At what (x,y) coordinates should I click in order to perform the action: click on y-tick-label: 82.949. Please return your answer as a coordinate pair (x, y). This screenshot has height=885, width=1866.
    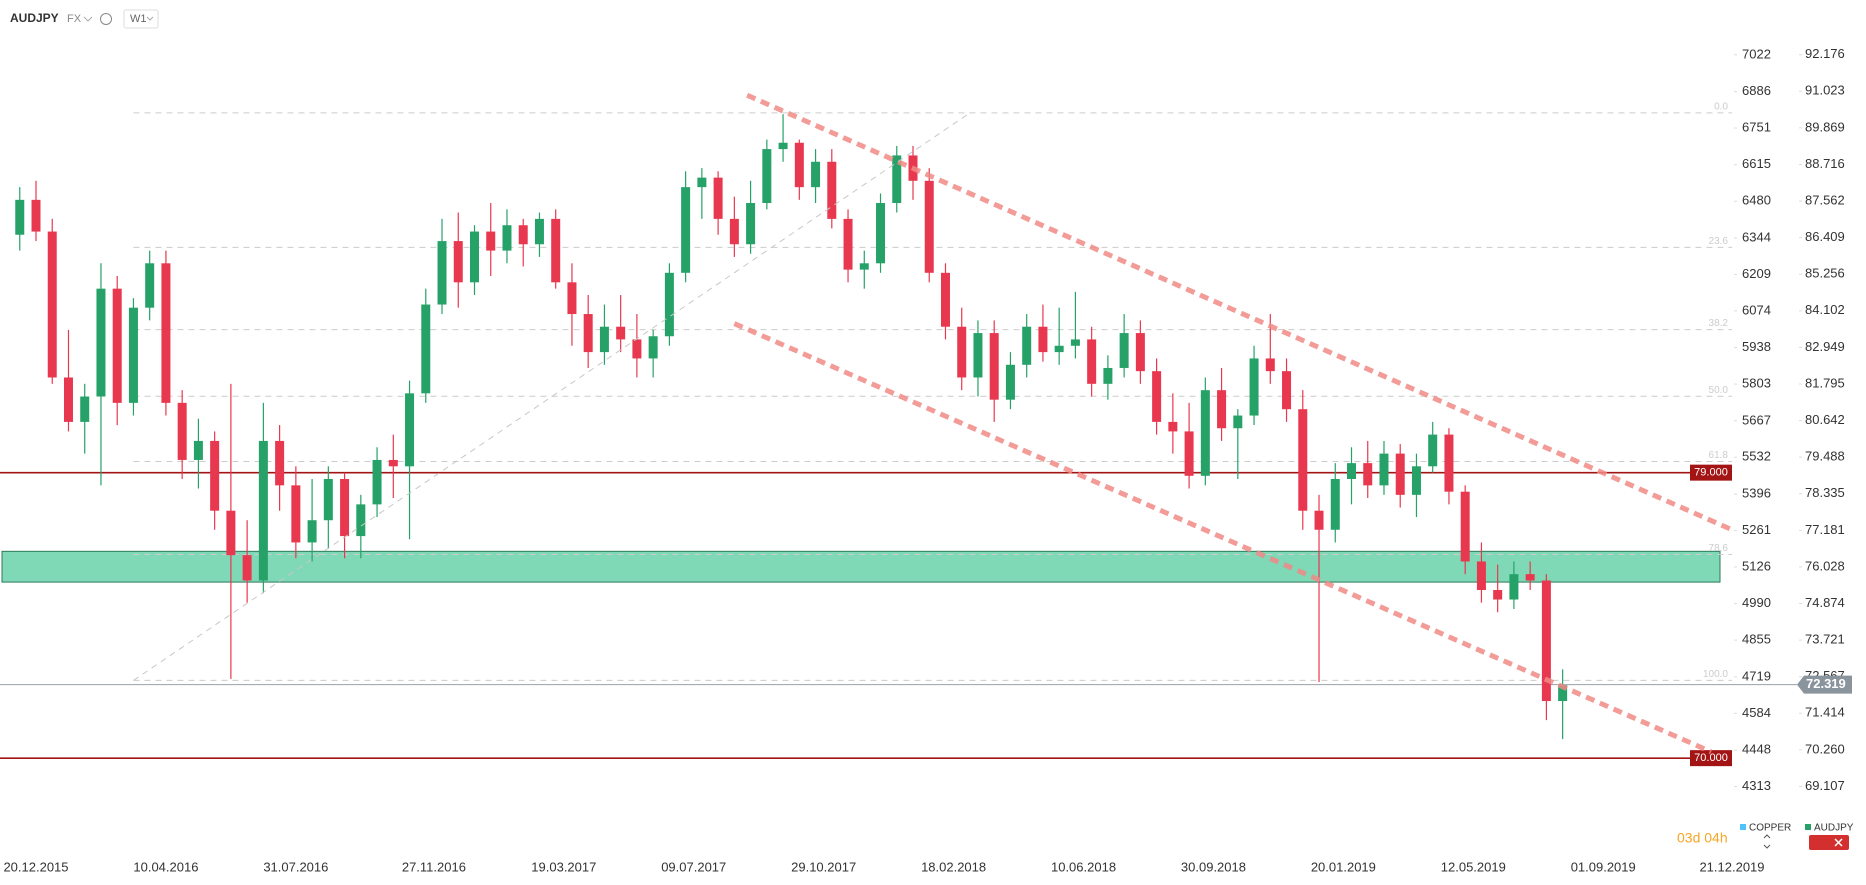
    Looking at the image, I should click on (1825, 346).